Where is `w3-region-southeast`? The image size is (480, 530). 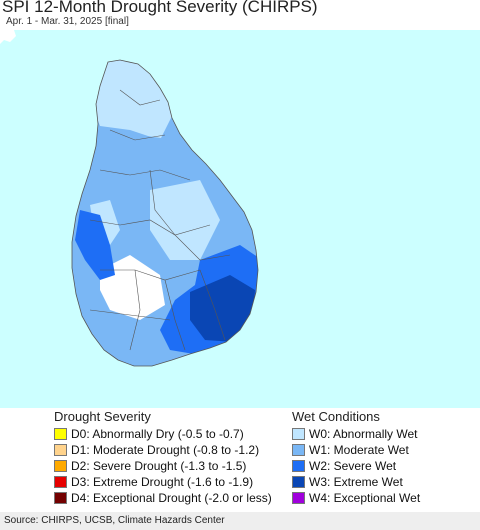 w3-region-southeast is located at coordinates (222, 308).